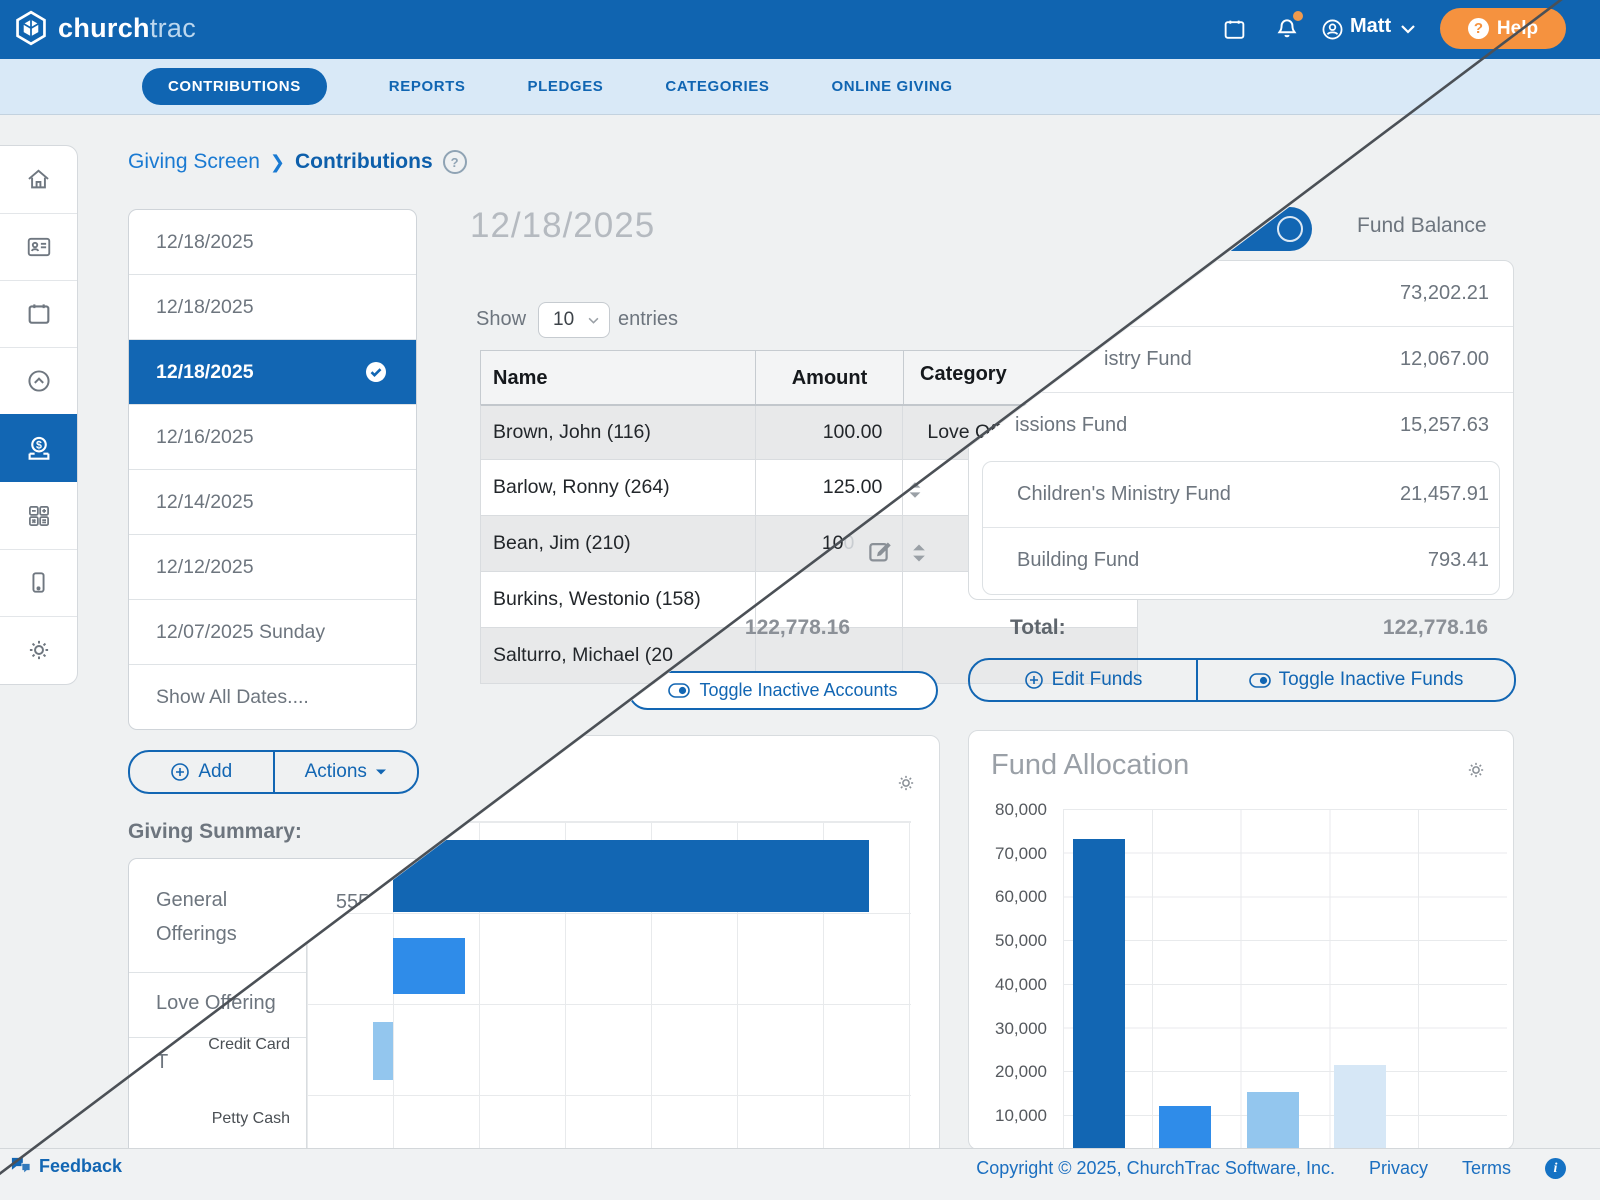  I want to click on churchtrac-logo-icon, so click(31, 28).